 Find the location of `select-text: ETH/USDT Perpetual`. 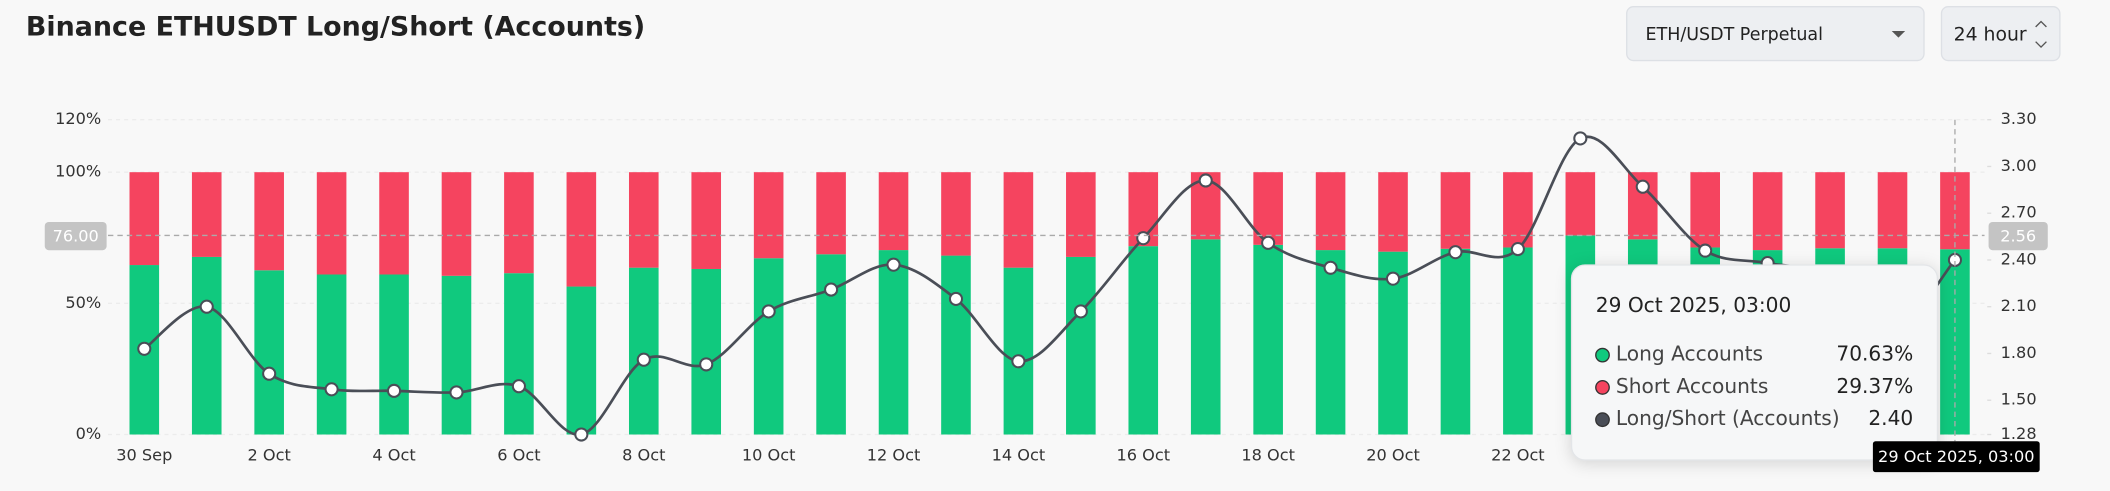

select-text: ETH/USDT Perpetual is located at coordinates (1734, 35).